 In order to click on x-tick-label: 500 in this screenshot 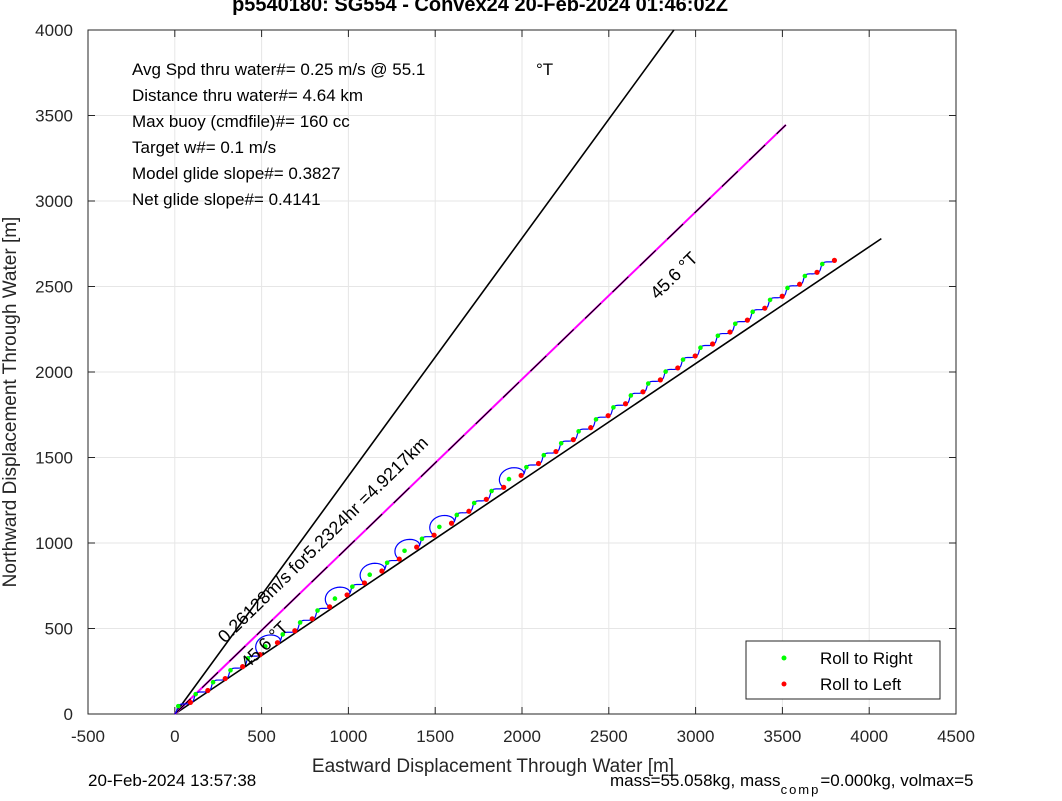, I will do `click(261, 736)`.